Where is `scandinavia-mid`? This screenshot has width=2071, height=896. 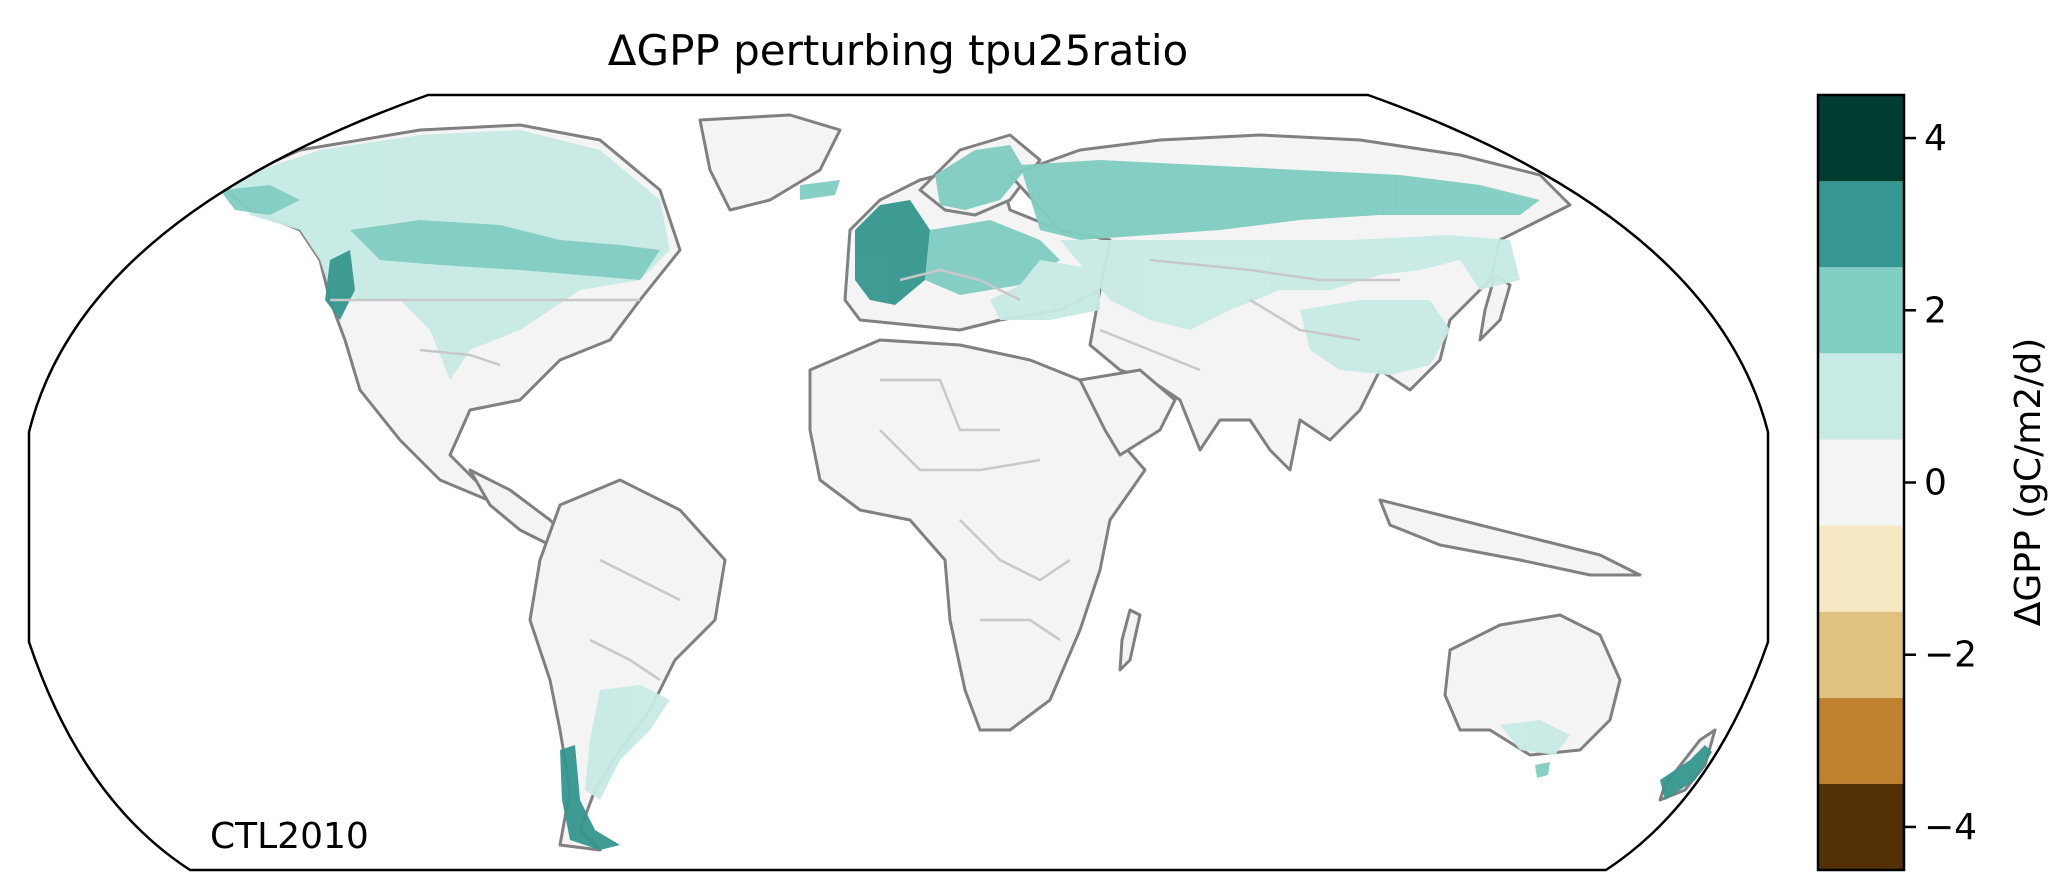 scandinavia-mid is located at coordinates (980, 177).